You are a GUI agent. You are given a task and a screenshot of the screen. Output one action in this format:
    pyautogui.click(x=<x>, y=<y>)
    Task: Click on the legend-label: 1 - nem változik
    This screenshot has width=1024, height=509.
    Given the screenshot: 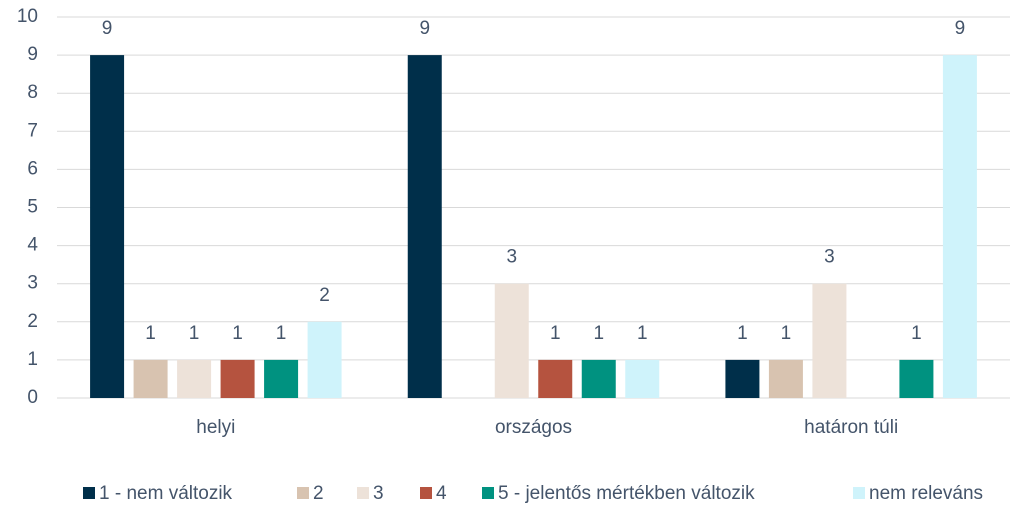 What is the action you would take?
    pyautogui.click(x=166, y=493)
    